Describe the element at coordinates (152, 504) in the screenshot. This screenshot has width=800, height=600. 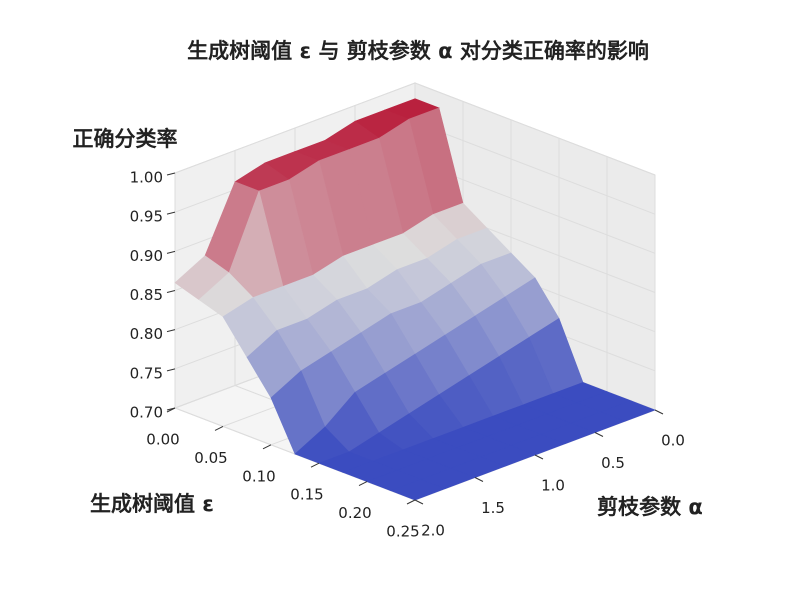
I see `x-axis-label: 生成树阈值 ε` at that location.